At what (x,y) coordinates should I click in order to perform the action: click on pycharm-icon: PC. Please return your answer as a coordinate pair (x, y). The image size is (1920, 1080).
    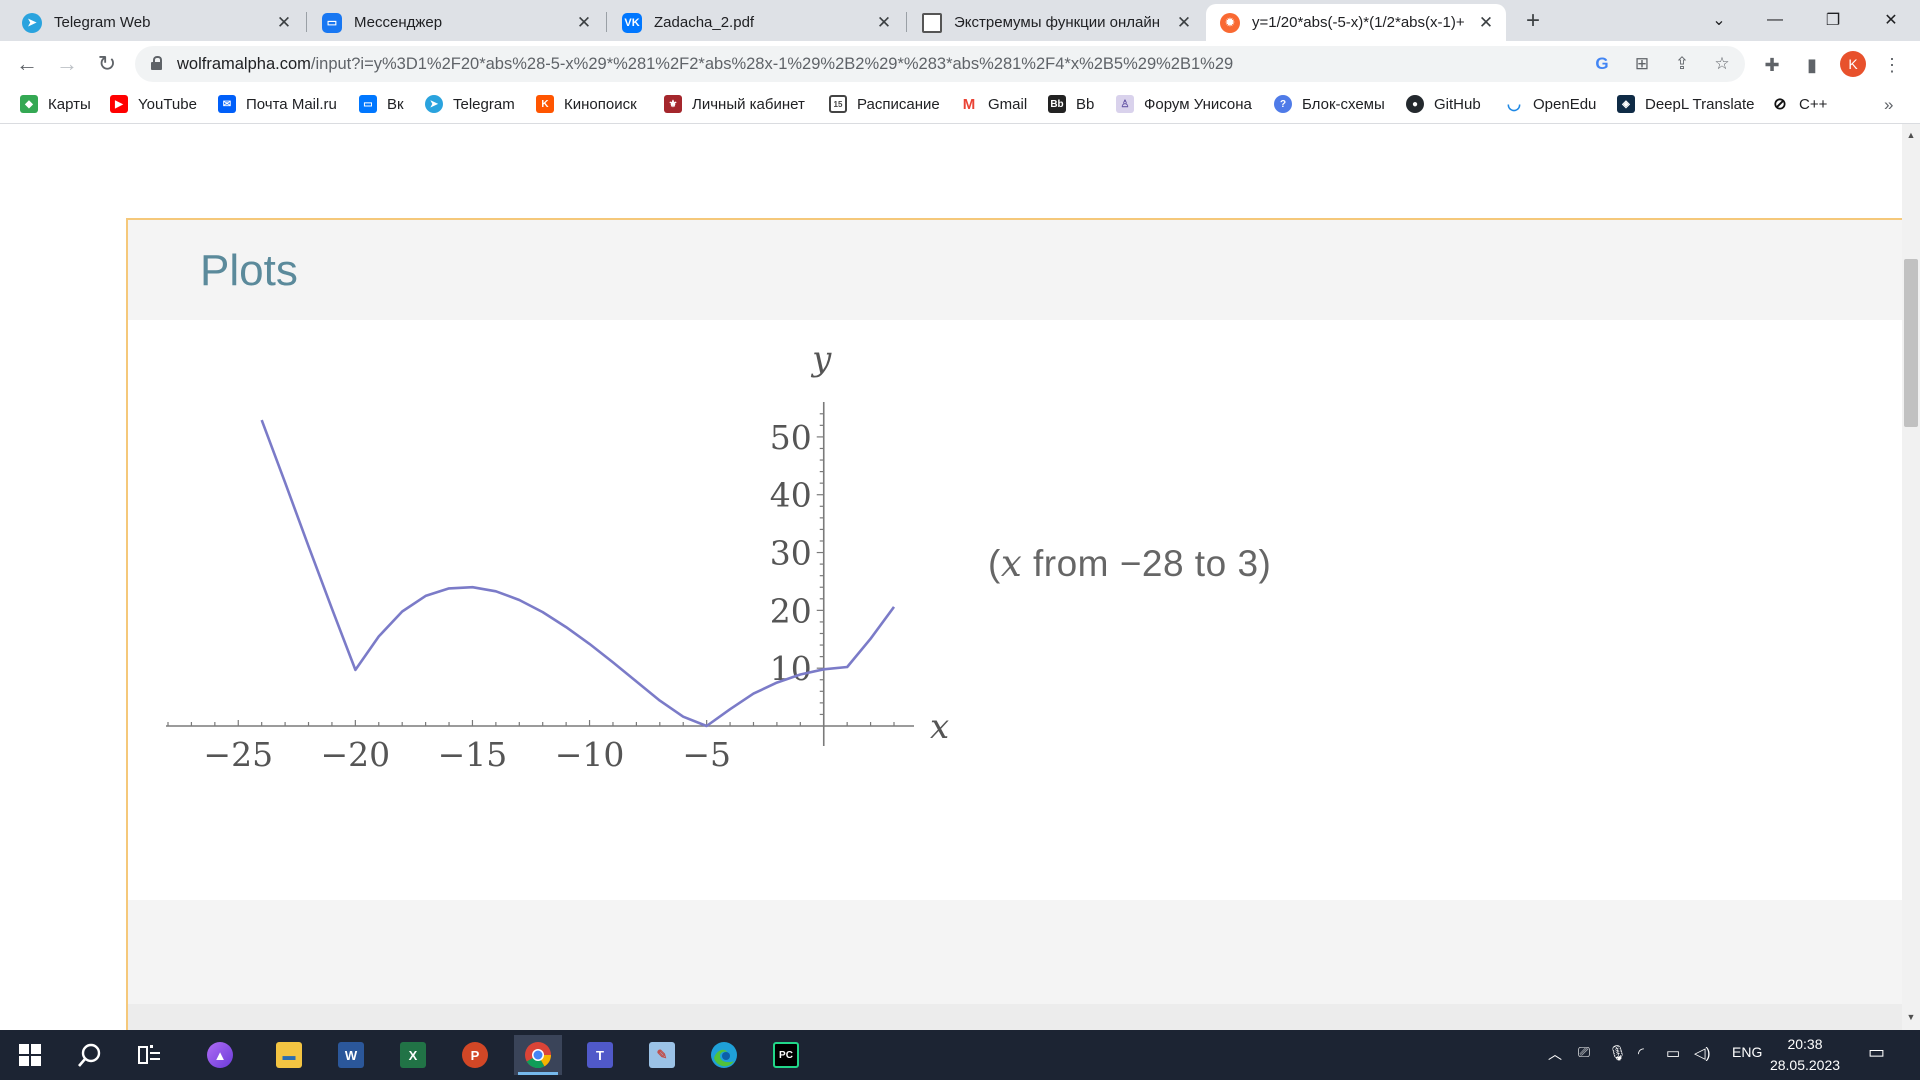
    Looking at the image, I should click on (786, 1055).